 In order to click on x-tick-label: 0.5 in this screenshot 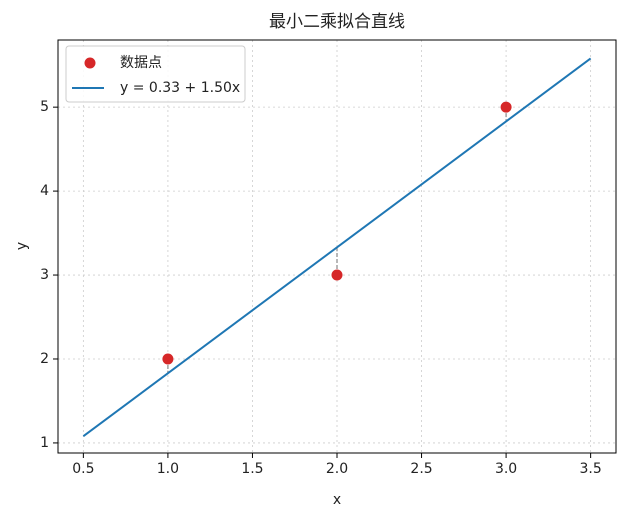, I will do `click(83, 469)`.